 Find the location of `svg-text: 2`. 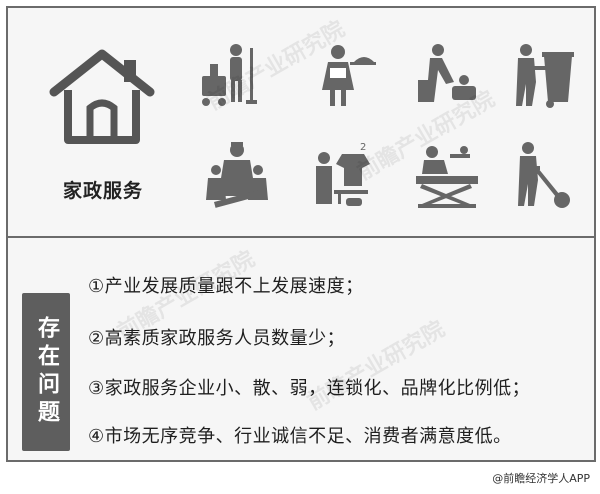

svg-text: 2 is located at coordinates (363, 147).